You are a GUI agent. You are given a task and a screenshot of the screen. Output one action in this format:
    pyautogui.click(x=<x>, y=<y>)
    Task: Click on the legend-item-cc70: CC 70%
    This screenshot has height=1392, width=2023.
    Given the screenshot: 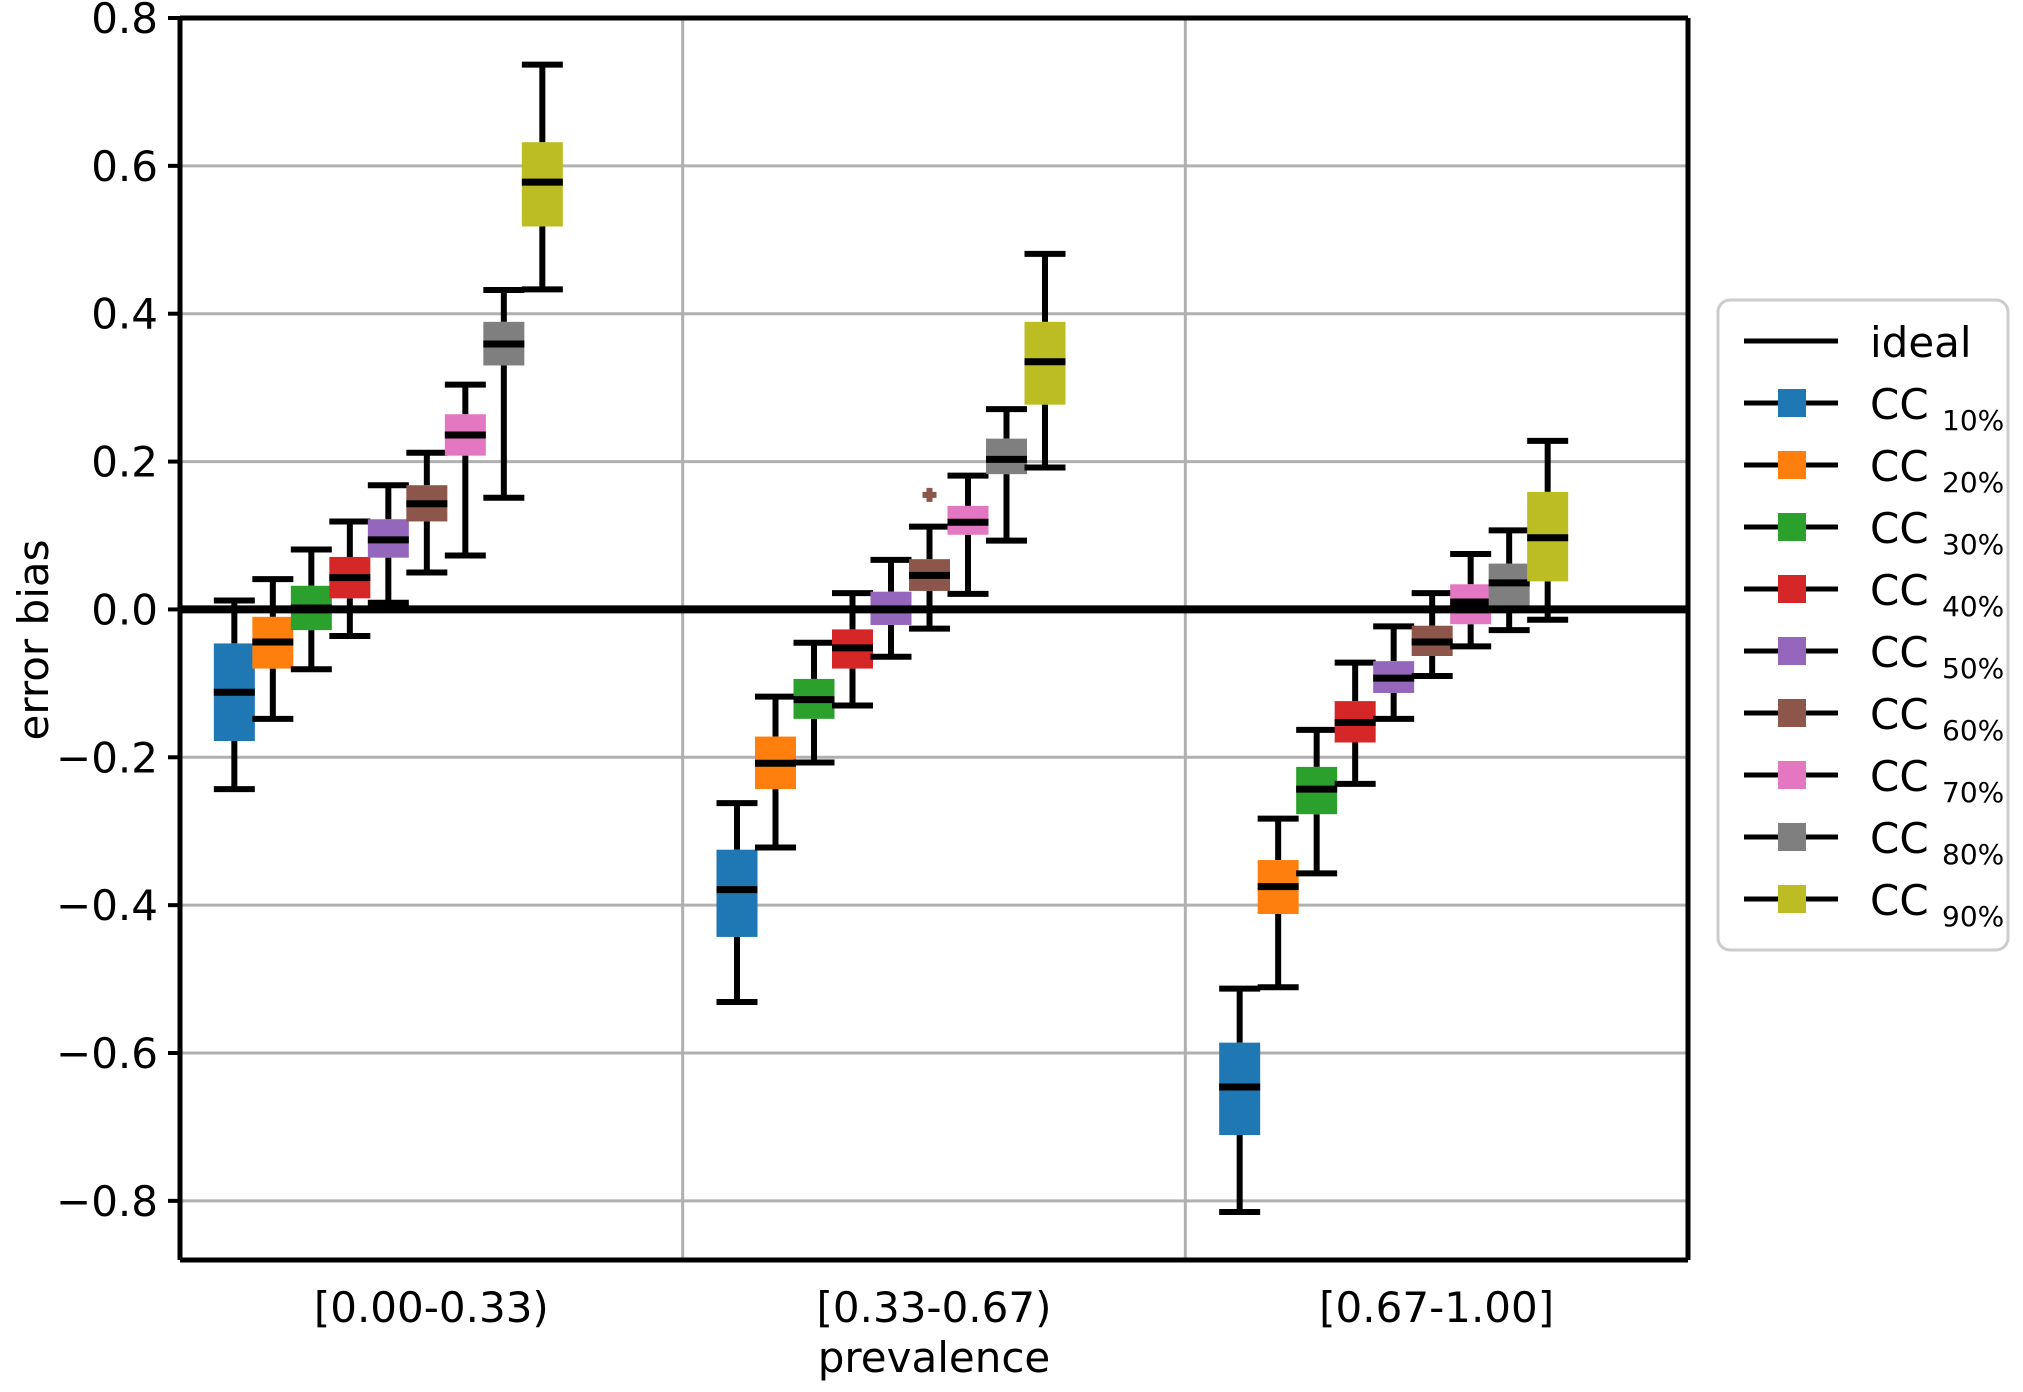 What is the action you would take?
    pyautogui.click(x=1874, y=780)
    